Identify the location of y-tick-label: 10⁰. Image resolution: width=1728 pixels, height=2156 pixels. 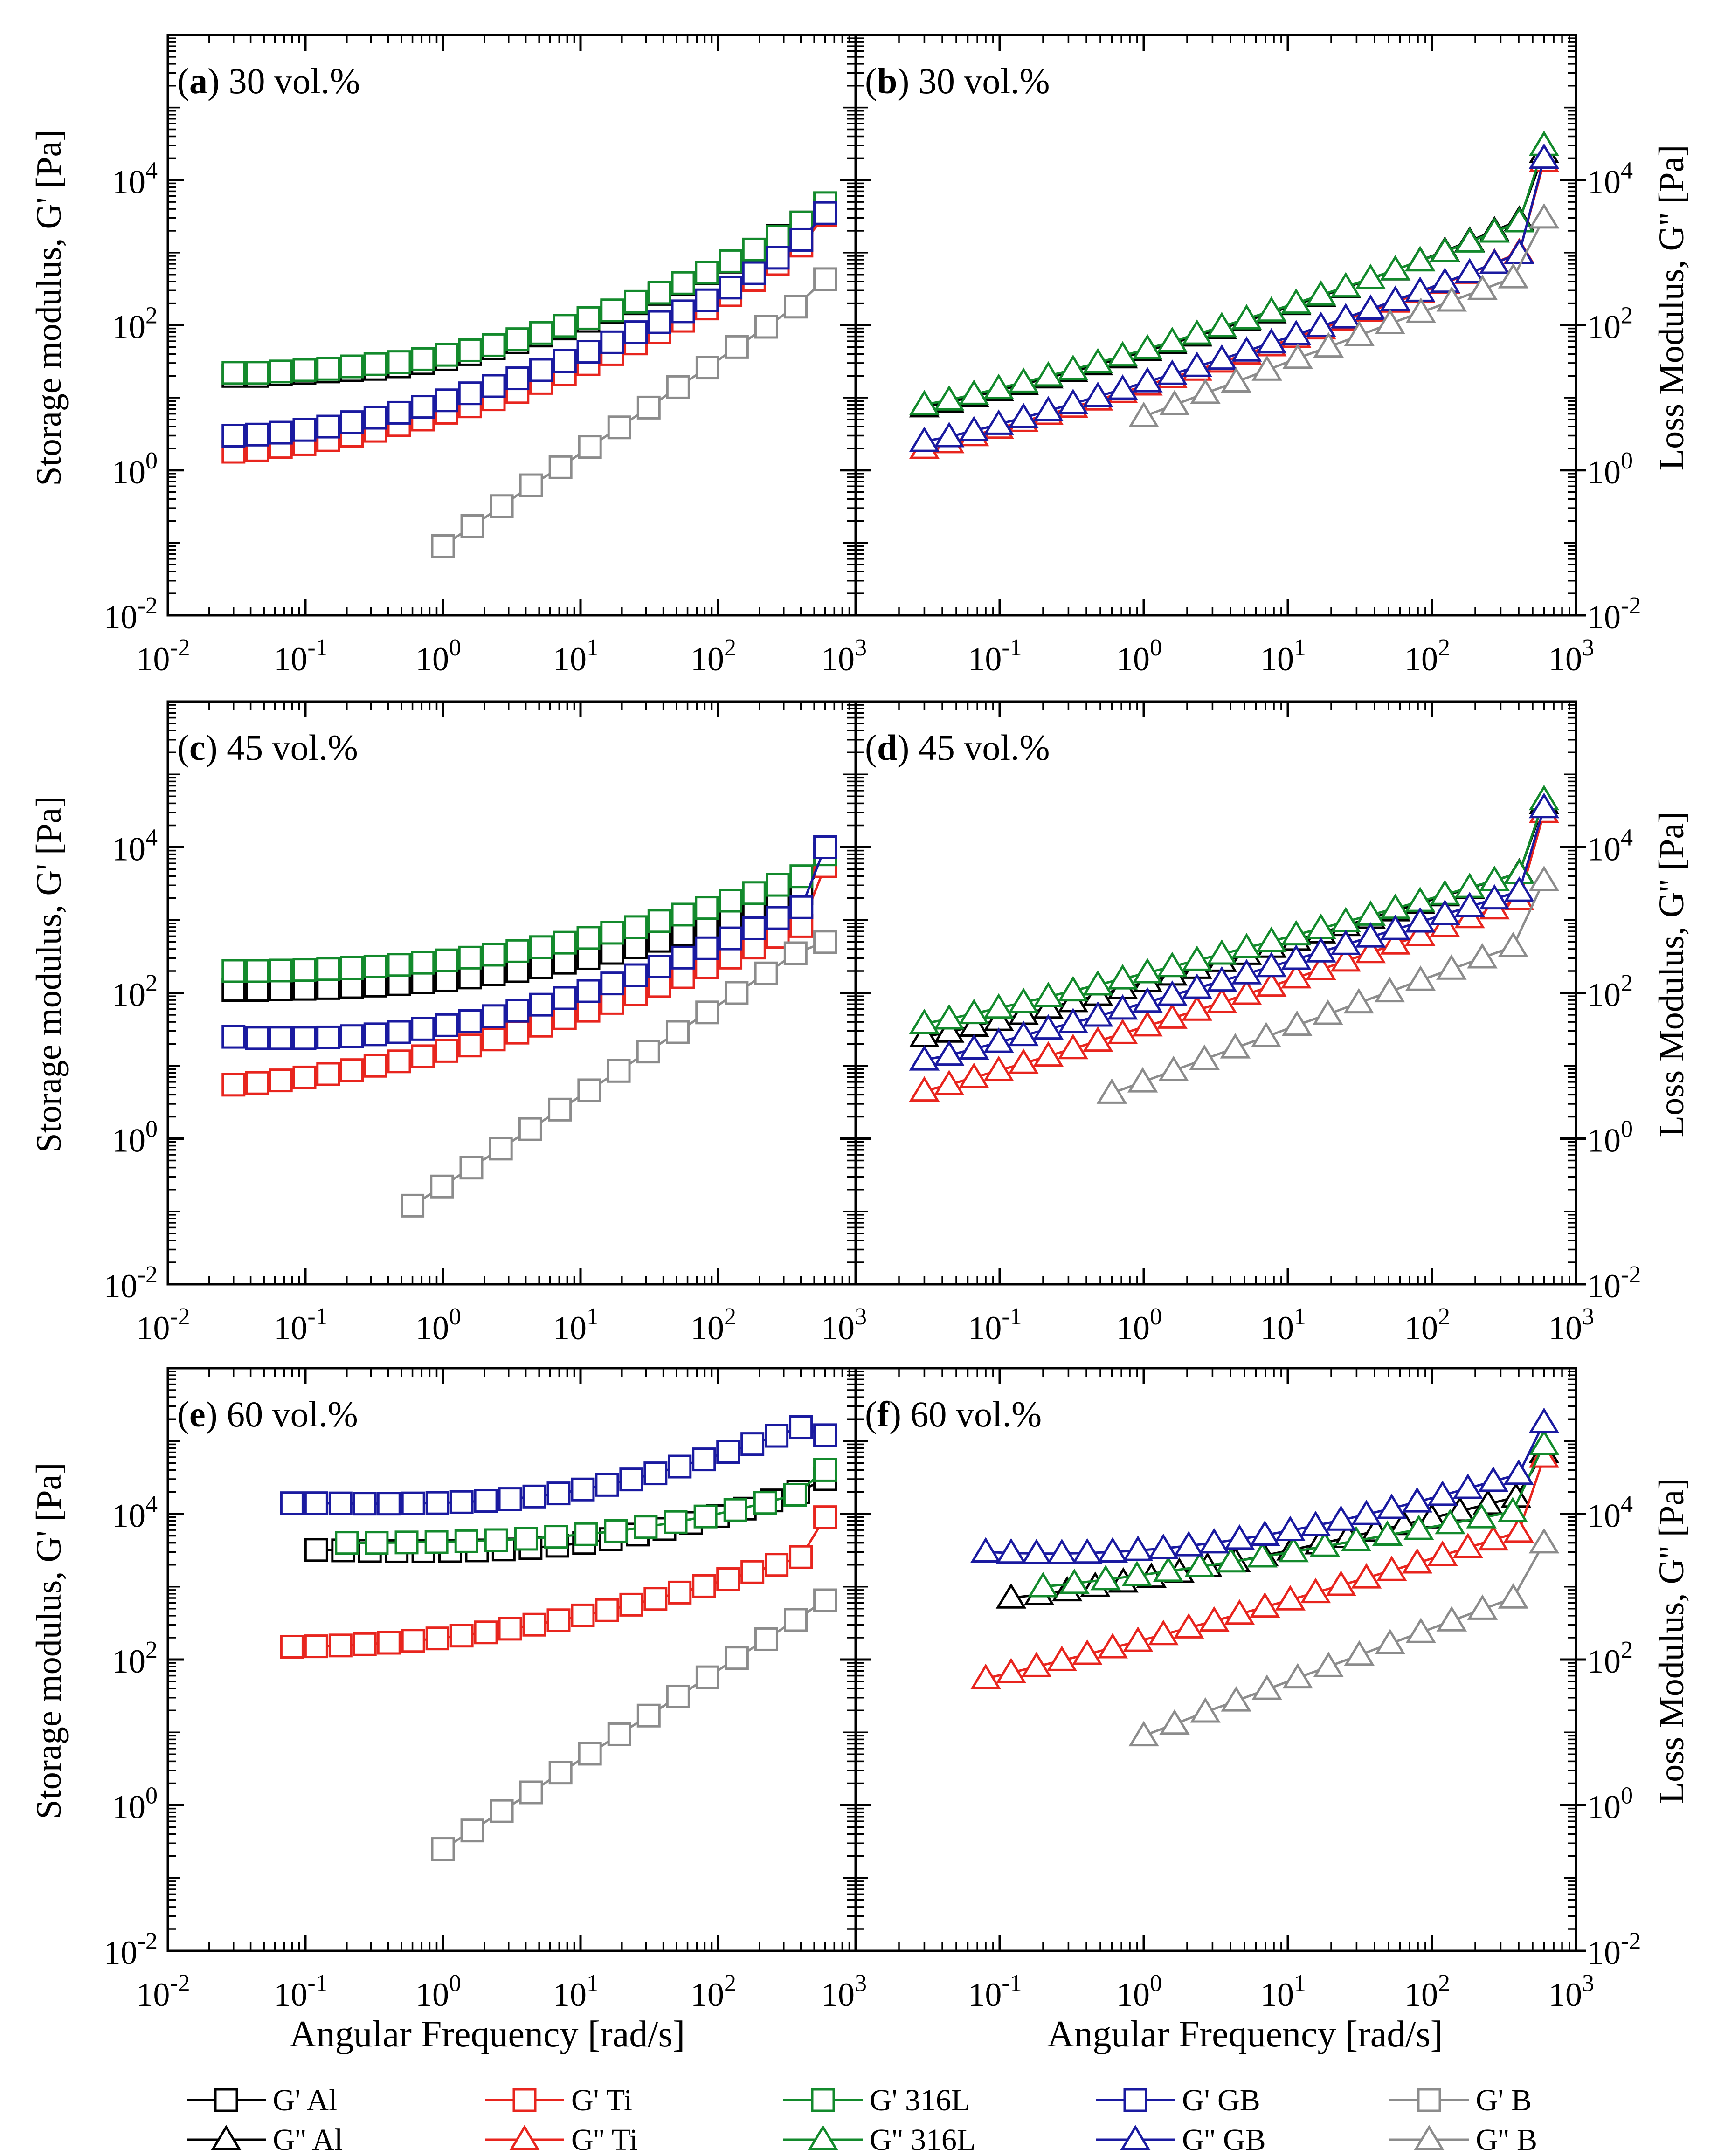
(135, 1137).